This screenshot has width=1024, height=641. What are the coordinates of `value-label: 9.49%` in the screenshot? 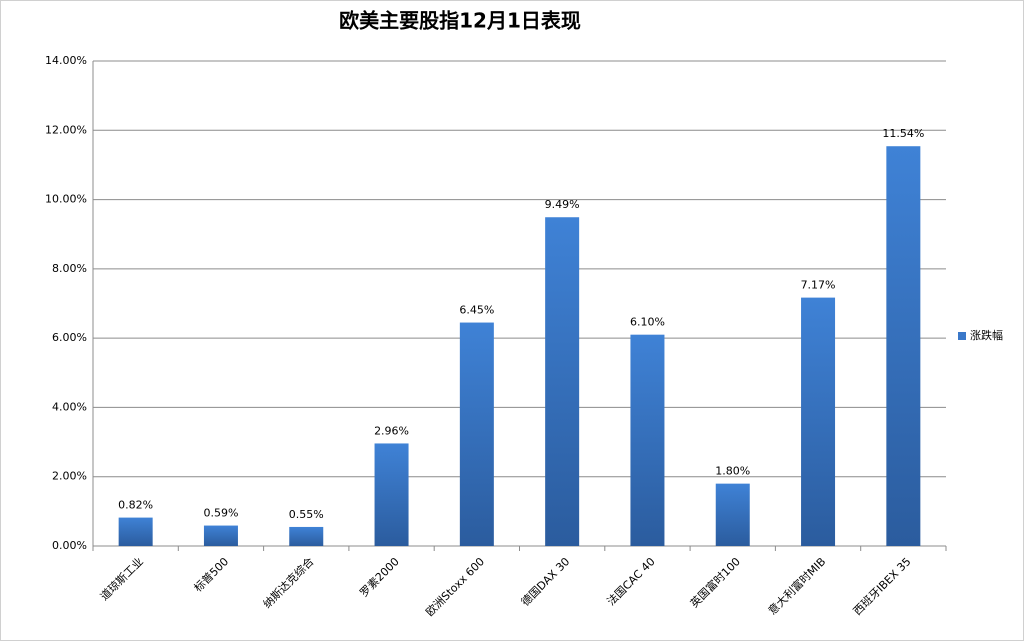 It's located at (562, 204).